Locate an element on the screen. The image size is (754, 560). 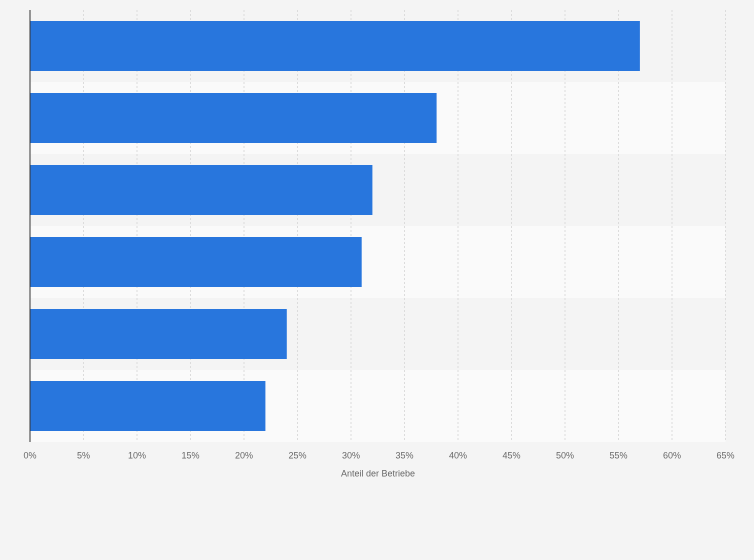
x-tick-label: 10% is located at coordinates (137, 455).